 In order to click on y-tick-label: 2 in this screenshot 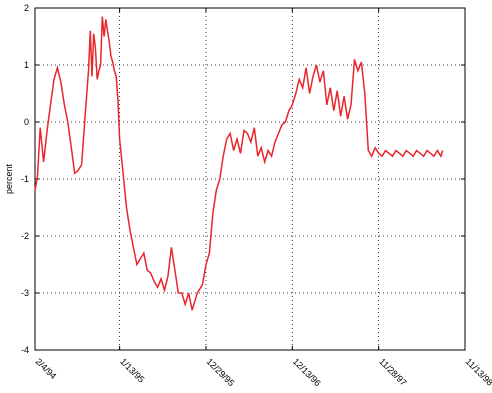, I will do `click(26, 8)`.